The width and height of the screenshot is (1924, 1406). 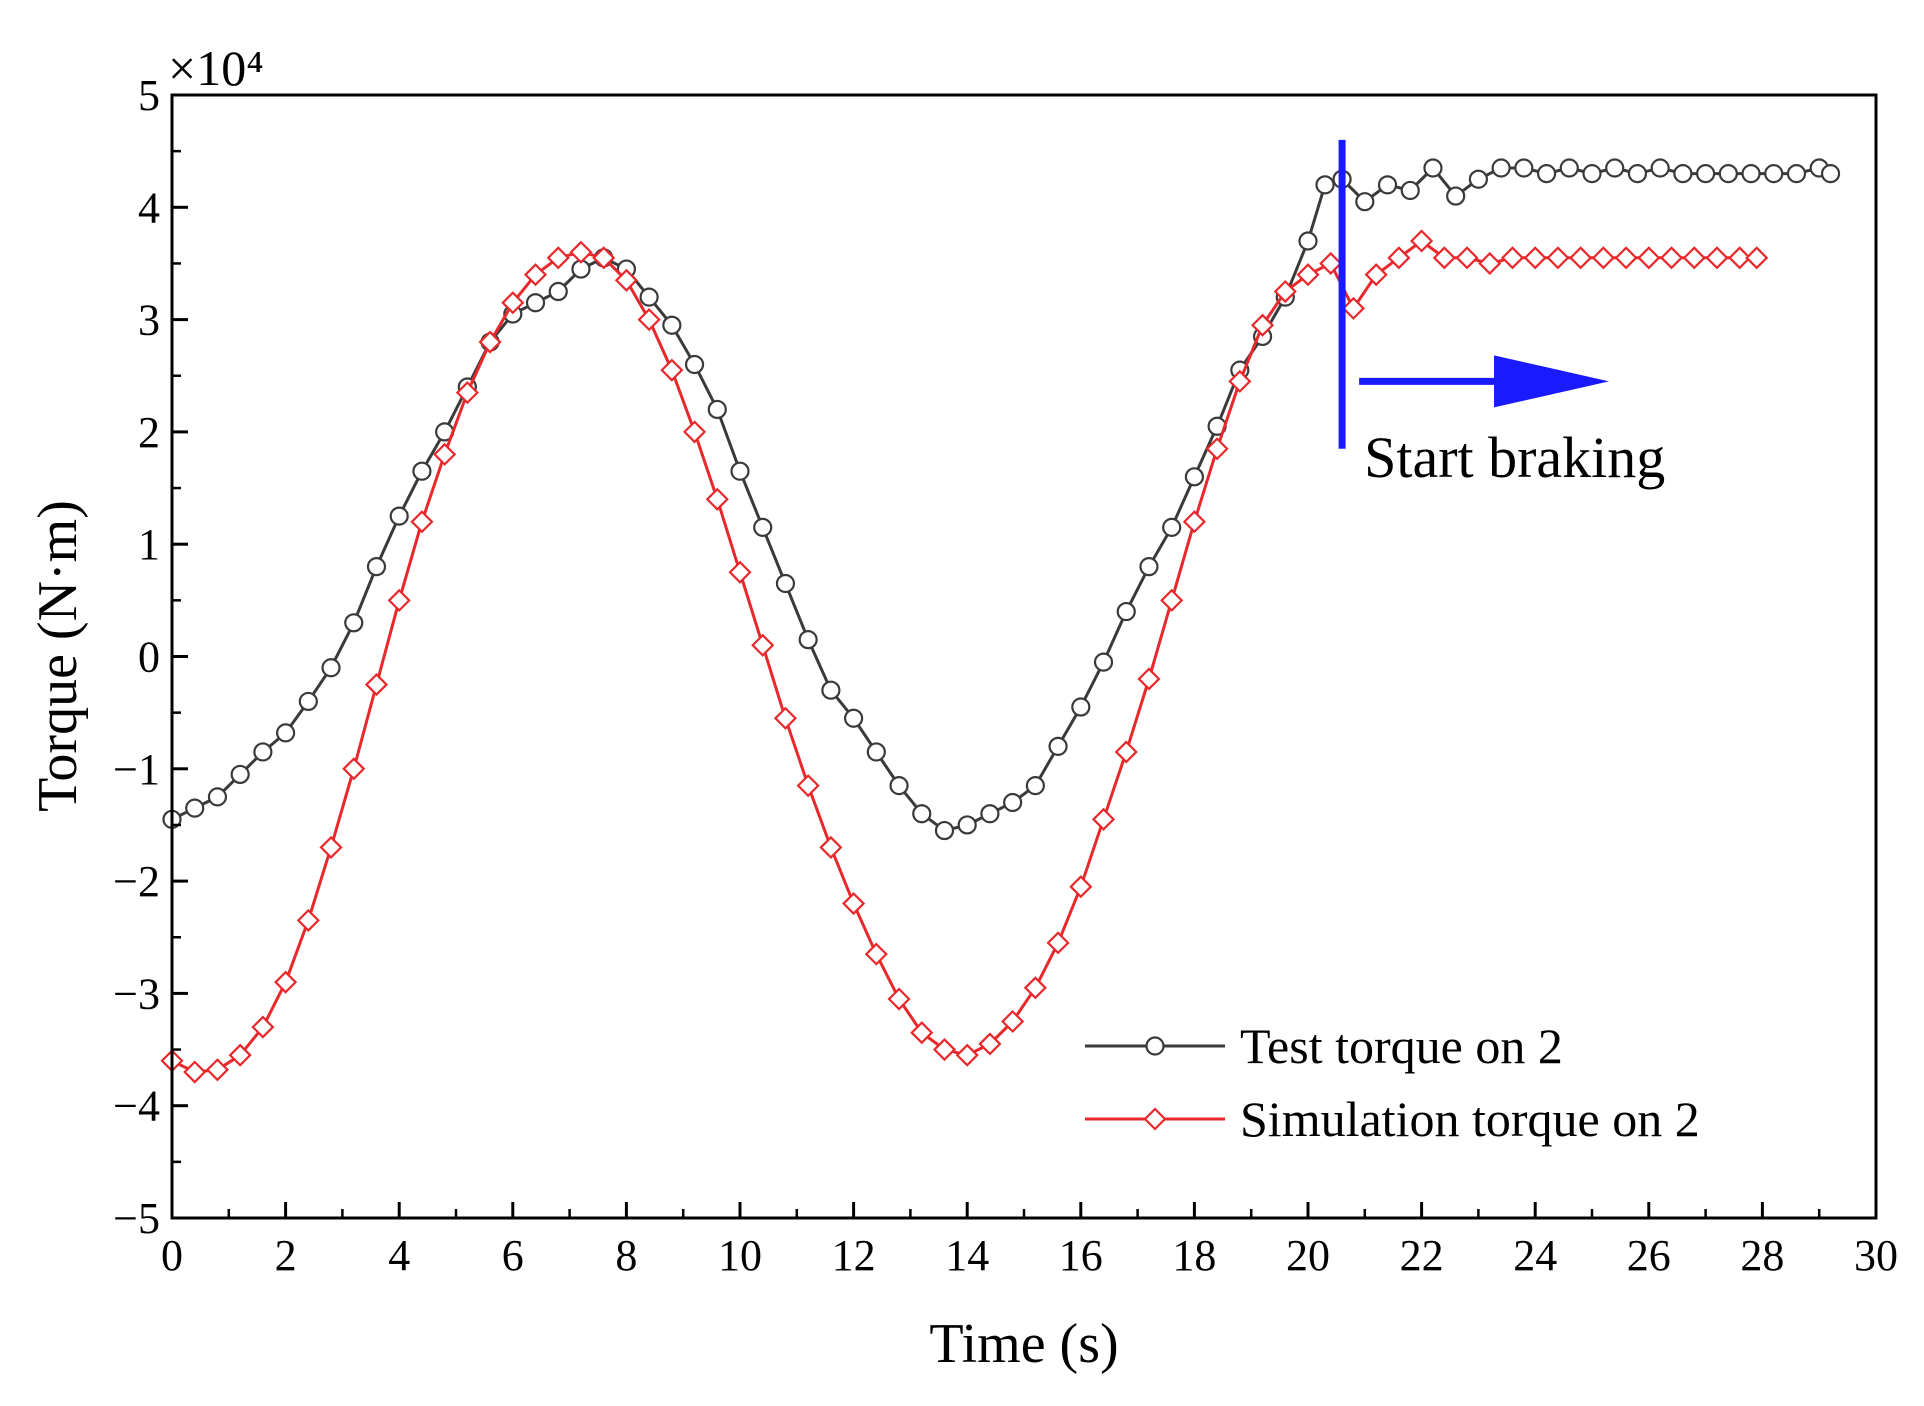 What do you see at coordinates (136, 993) in the screenshot?
I see `y-tick-label: −3` at bounding box center [136, 993].